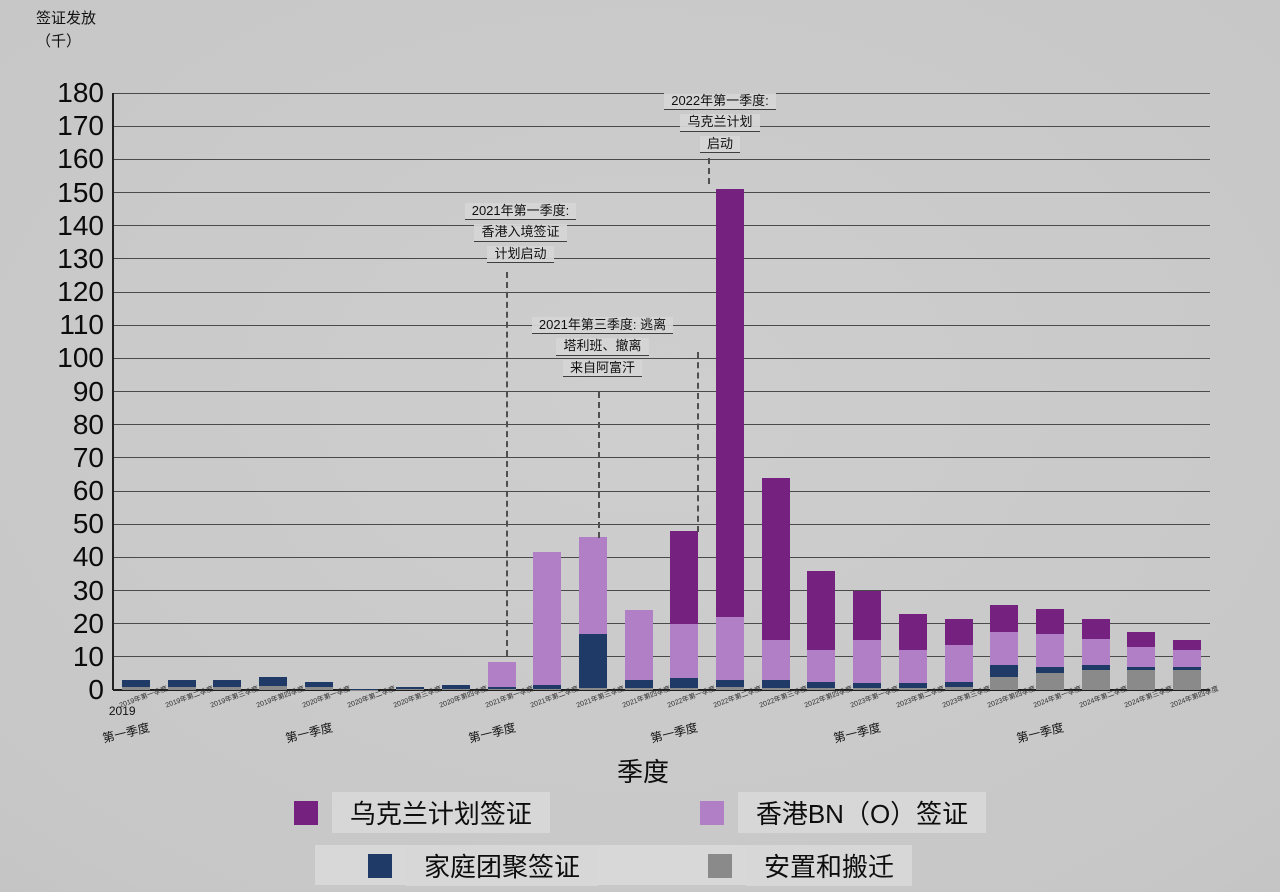  What do you see at coordinates (80, 192) in the screenshot?
I see `y-axis-tick-label: 150` at bounding box center [80, 192].